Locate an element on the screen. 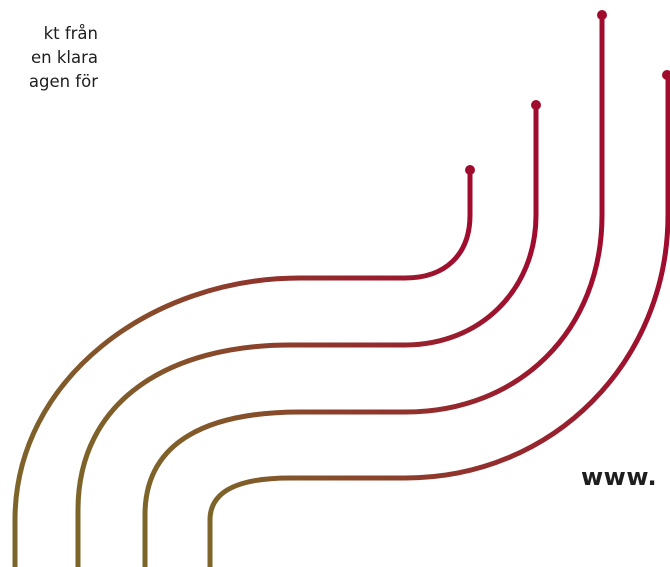  intro-text-line: en klara is located at coordinates (64, 57).